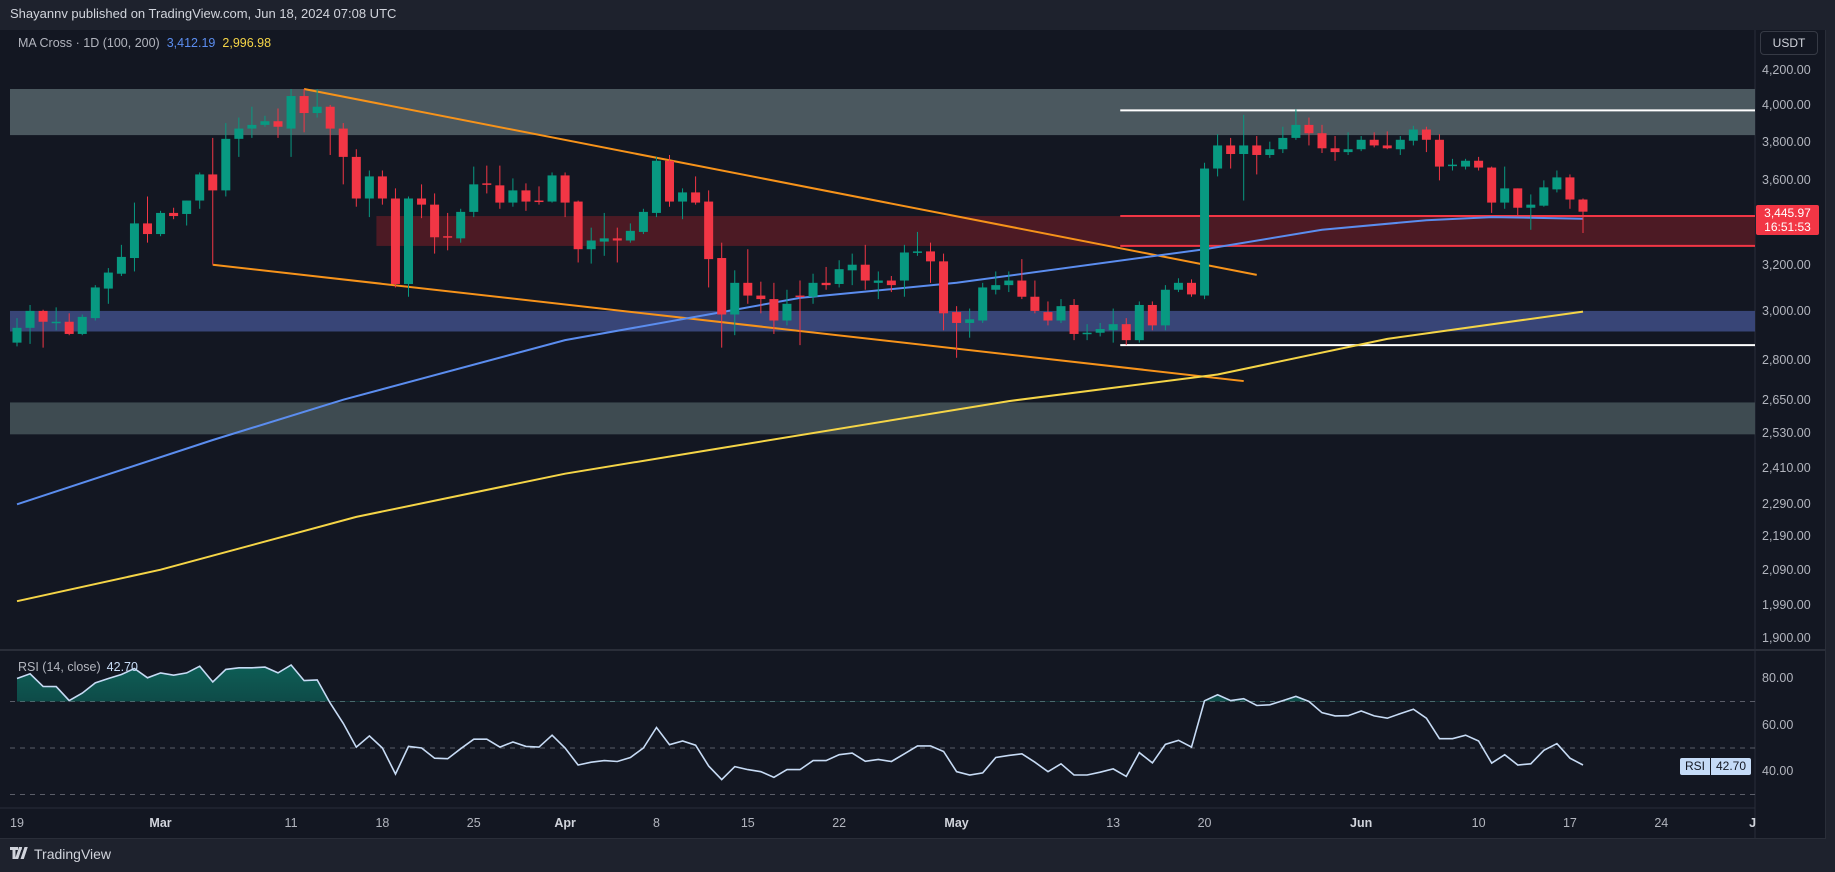  I want to click on time-tick-label: 22, so click(839, 823).